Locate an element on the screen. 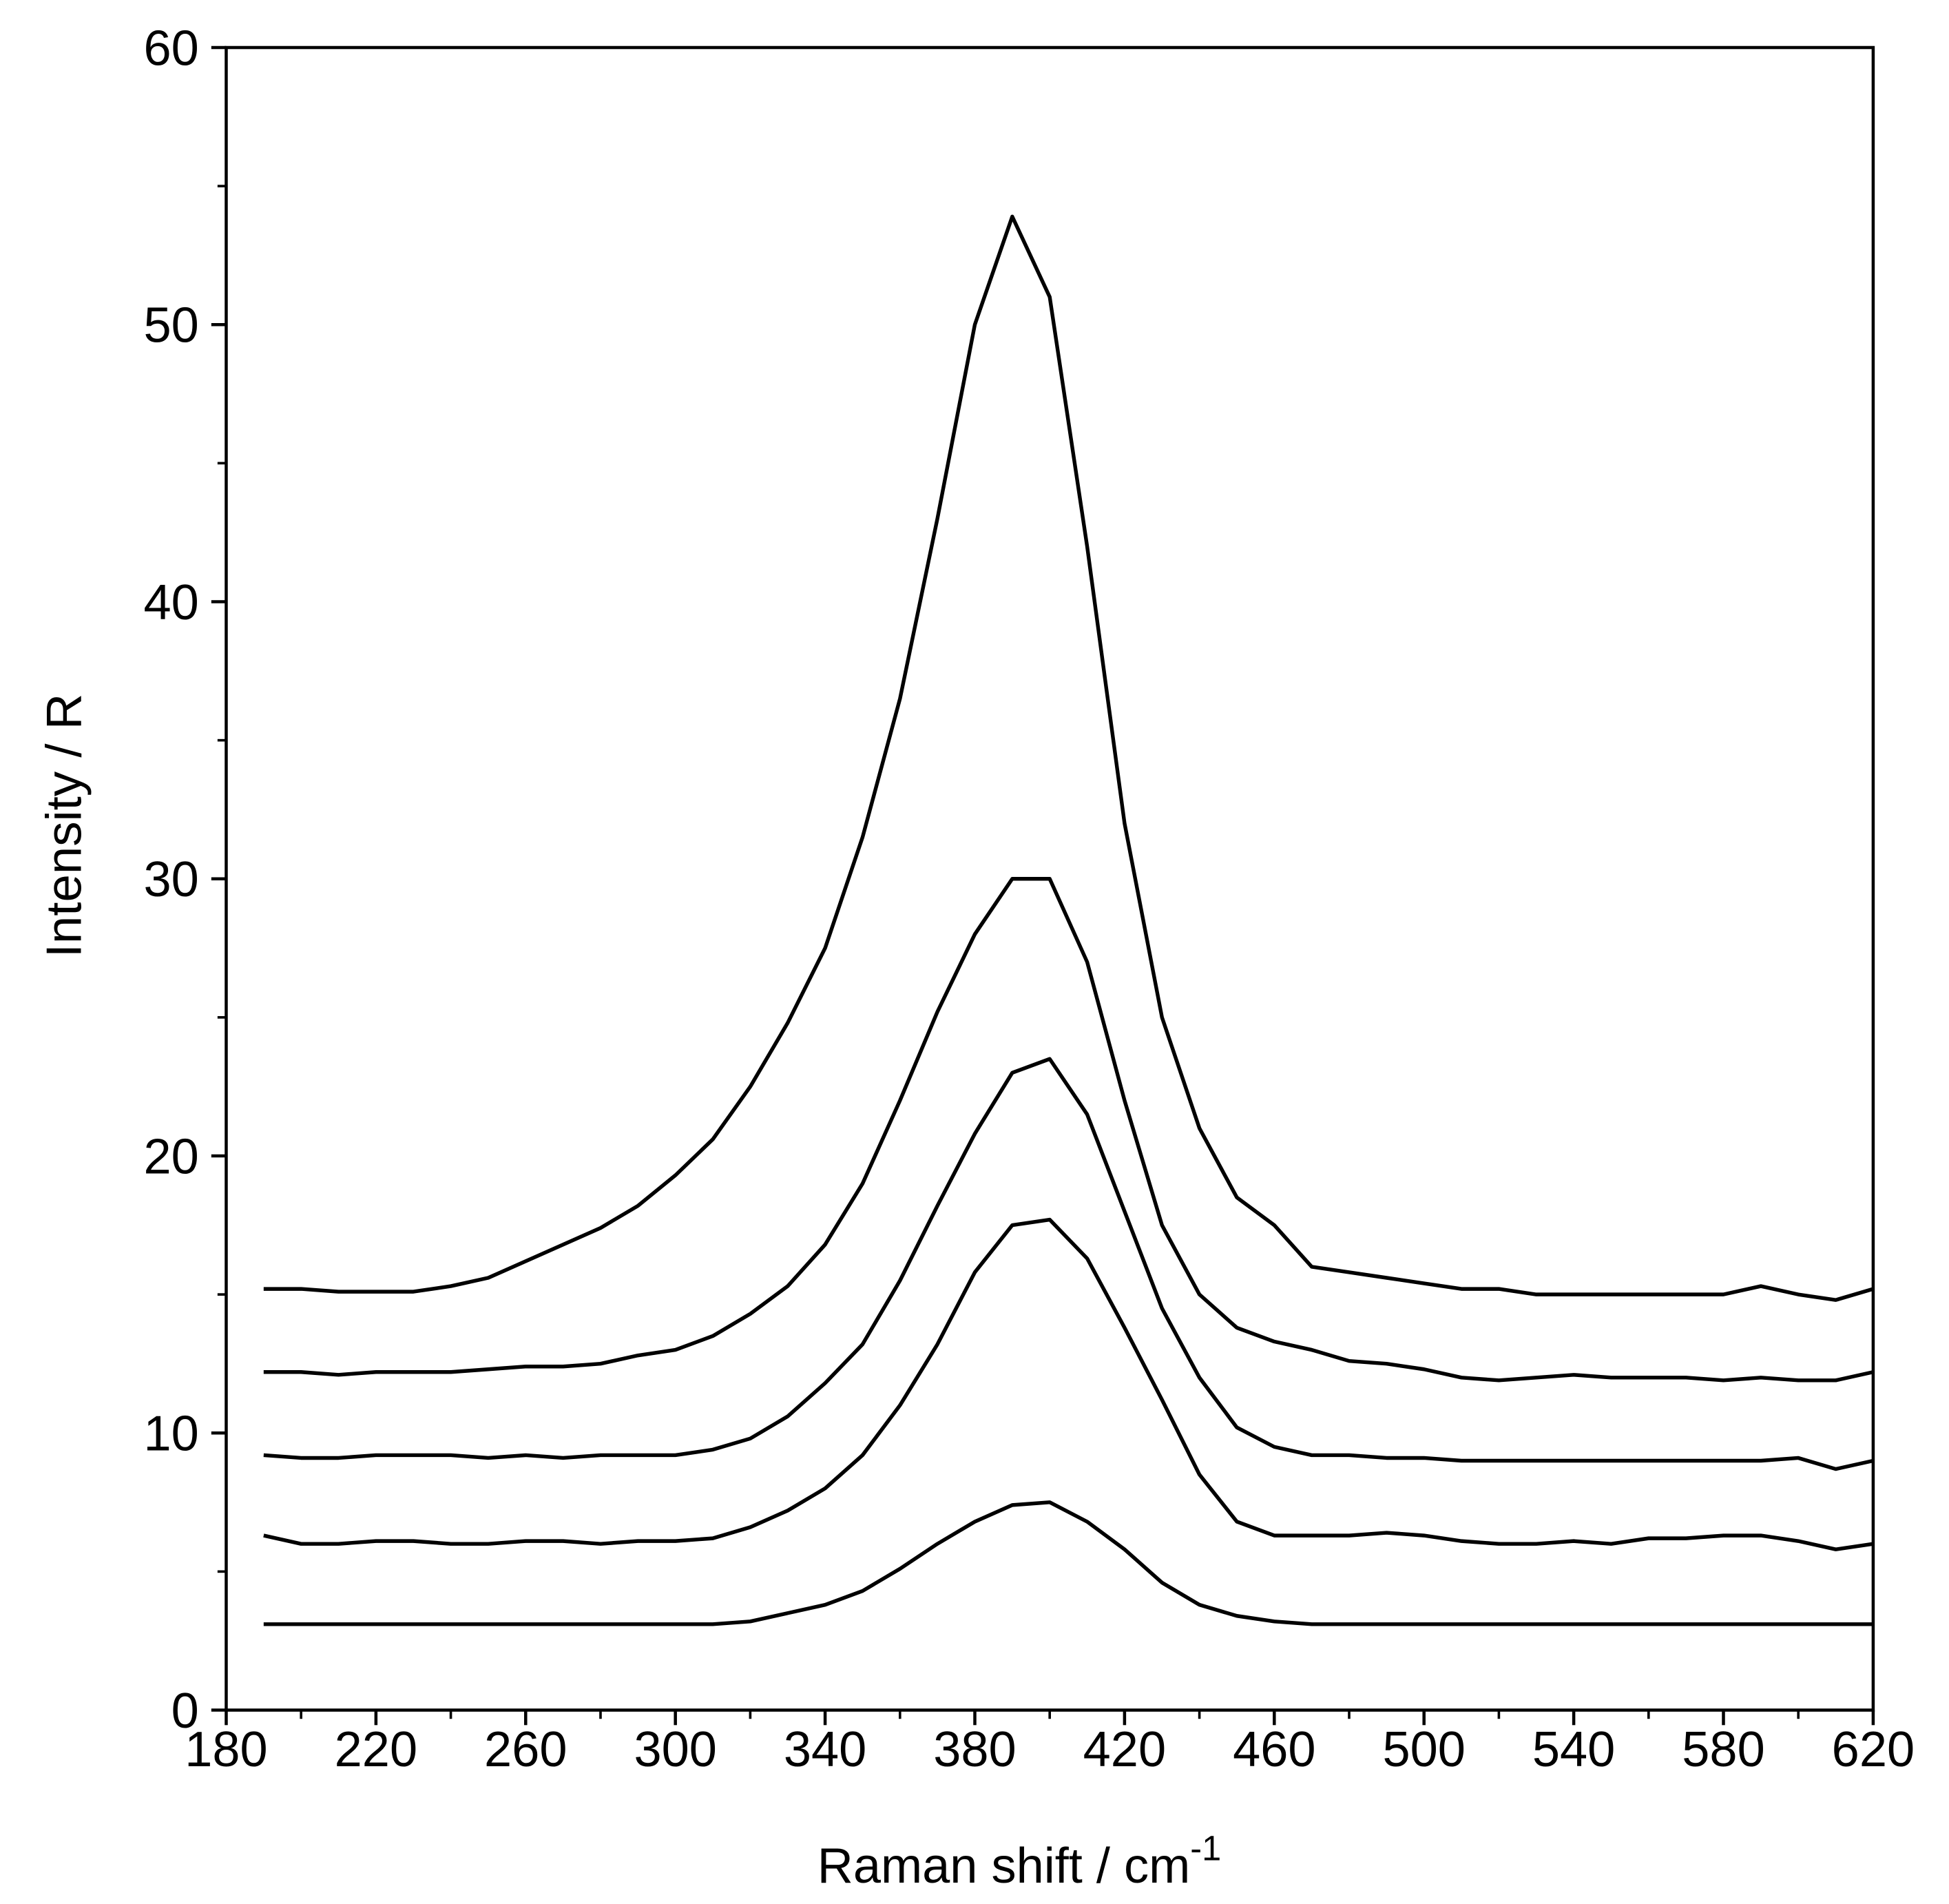 The width and height of the screenshot is (1949, 1904). y-tick-label: 50 is located at coordinates (170, 325).